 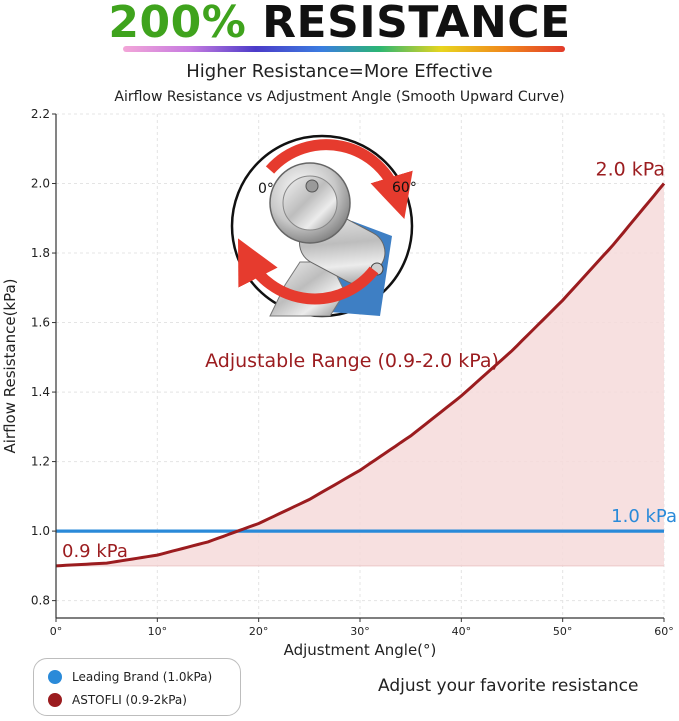 I want to click on knob-chrome-part, so click(x=327, y=239).